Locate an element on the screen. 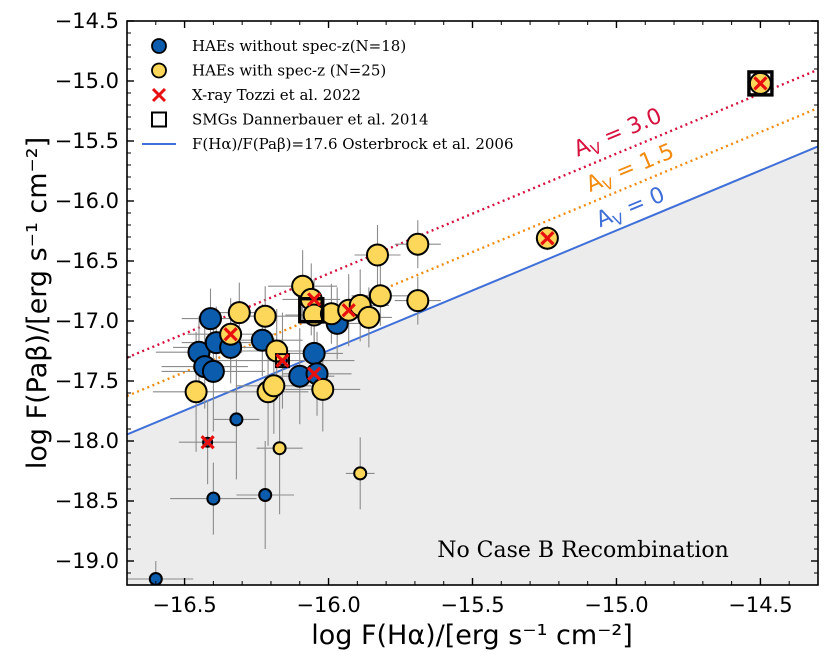 Image resolution: width=830 pixels, height=664 pixels. legend-label: SMGs Dannerbauer et al. 2014 is located at coordinates (310, 120).